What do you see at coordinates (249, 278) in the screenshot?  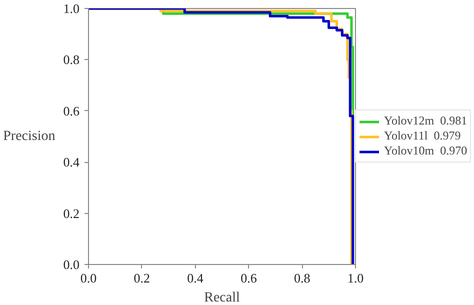 I see `x-tick-label: 0.6` at bounding box center [249, 278].